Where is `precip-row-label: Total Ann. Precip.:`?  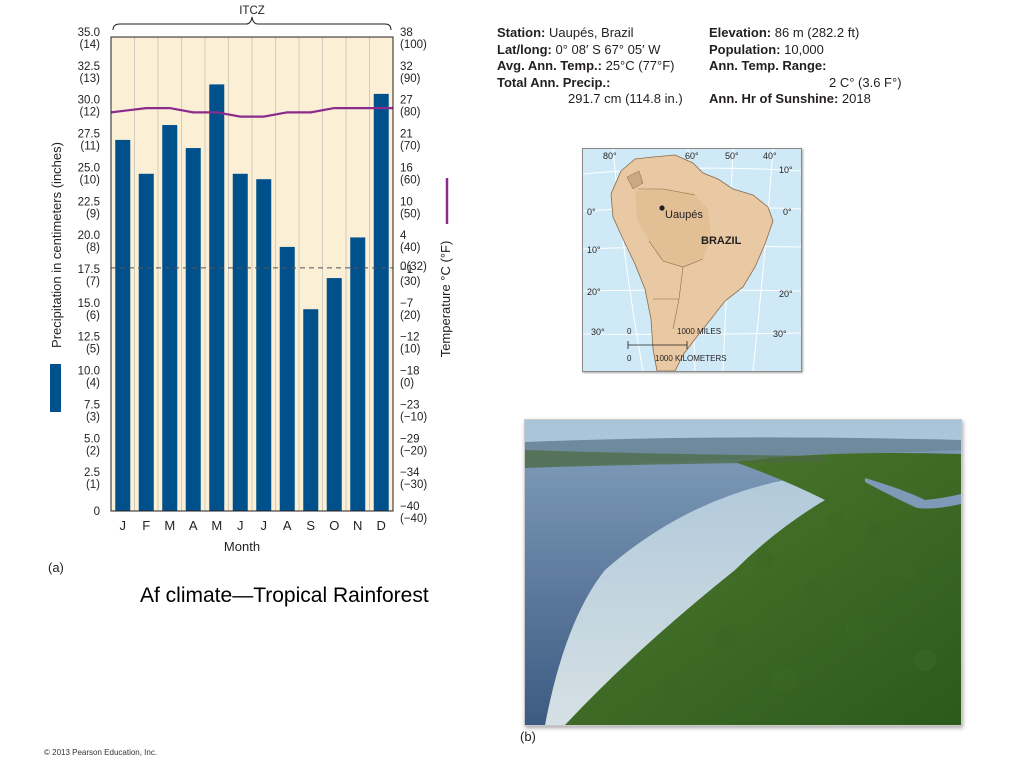
precip-row-label: Total Ann. Precip.: is located at coordinates (554, 82).